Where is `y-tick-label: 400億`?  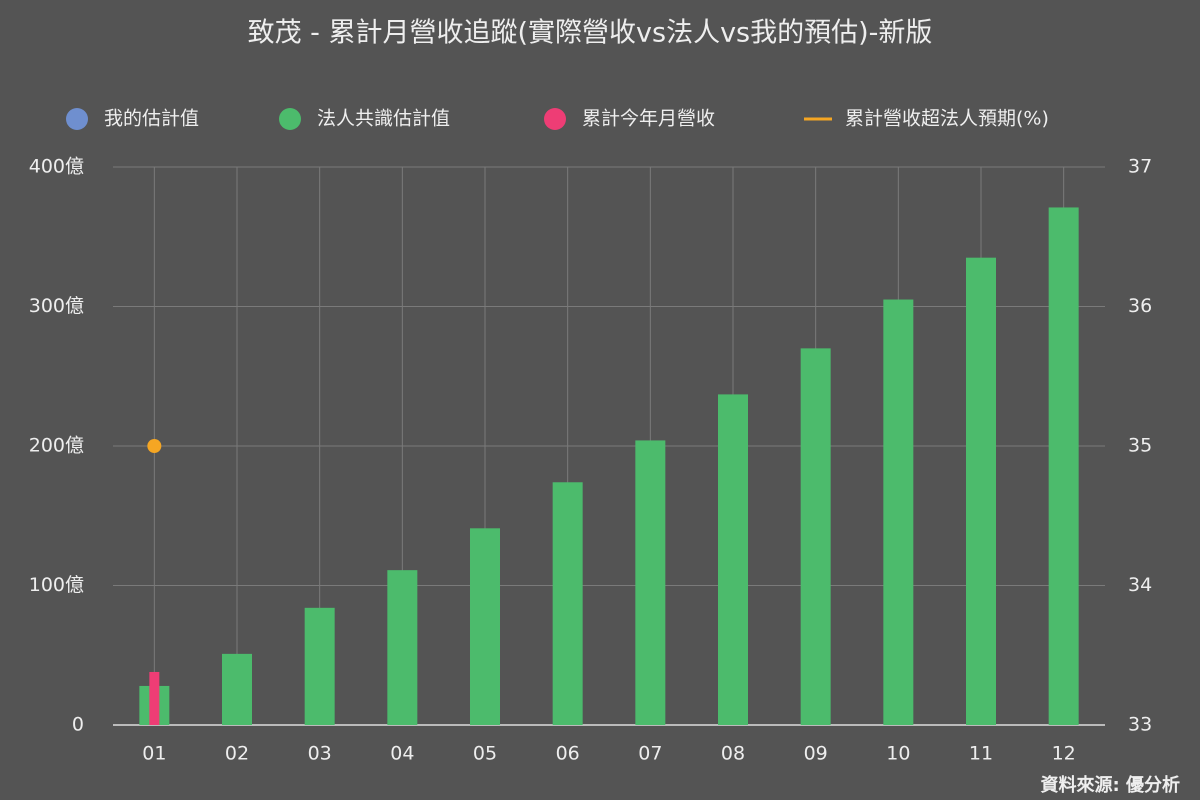 y-tick-label: 400億 is located at coordinates (56, 167).